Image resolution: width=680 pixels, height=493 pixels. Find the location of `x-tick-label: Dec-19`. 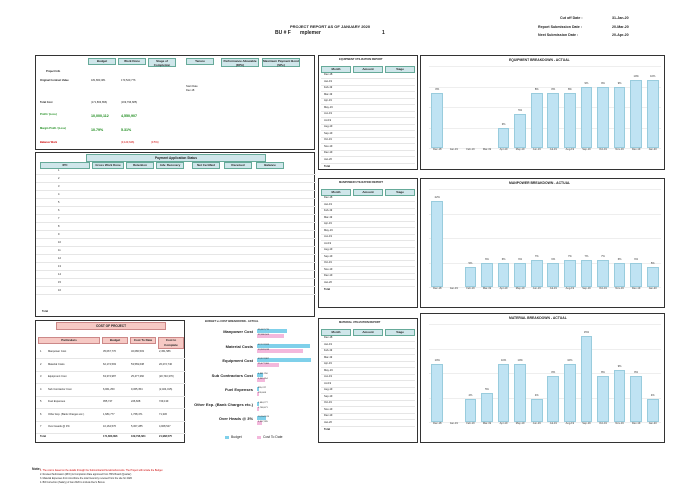

x-tick-label: Dec-19 is located at coordinates (636, 288).